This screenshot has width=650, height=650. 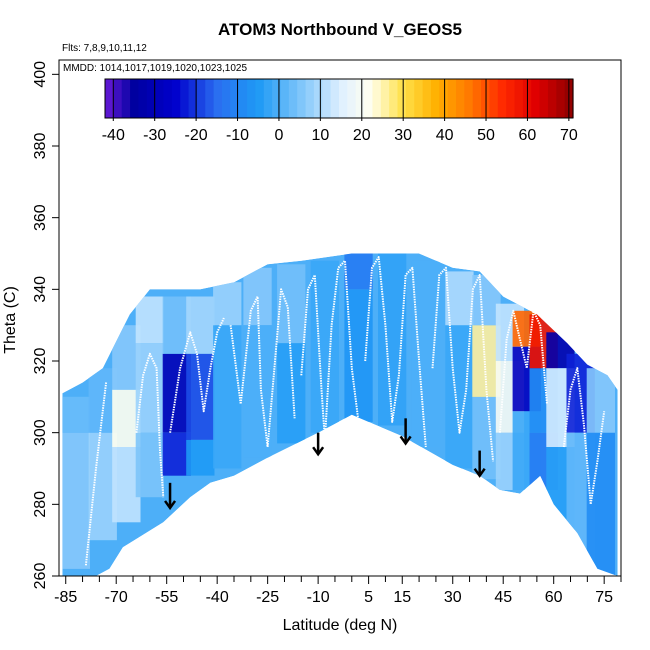 I want to click on colorbar-tick-label: 70, so click(x=569, y=135).